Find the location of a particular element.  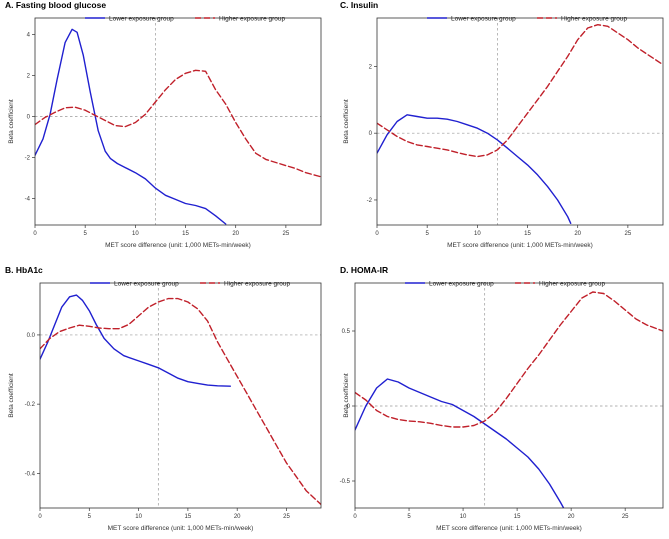

y-tick-label: 4 is located at coordinates (29, 35).